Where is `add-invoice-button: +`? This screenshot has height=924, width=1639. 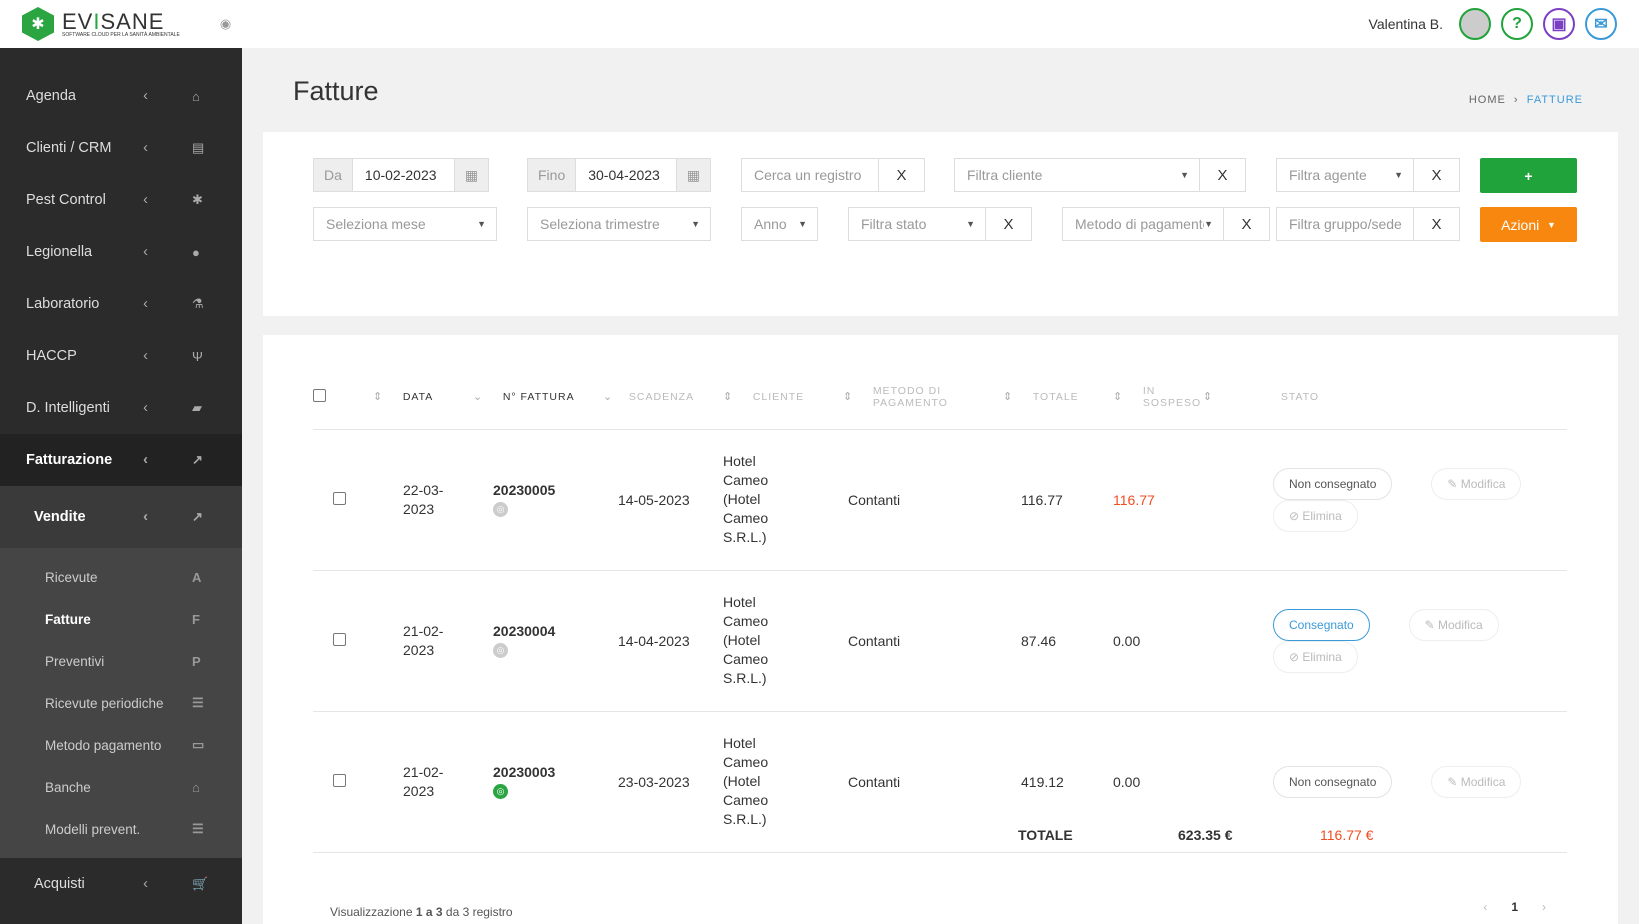
add-invoice-button: + is located at coordinates (1528, 175).